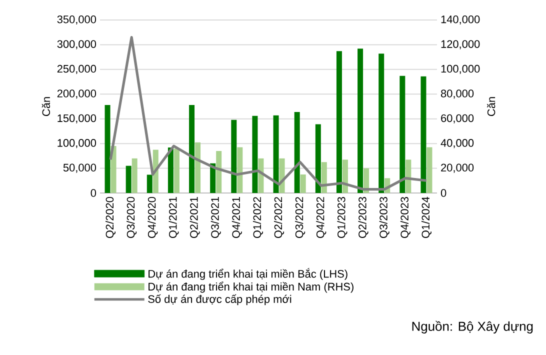  I want to click on y-tick-label: 250,000, so click(76, 69).